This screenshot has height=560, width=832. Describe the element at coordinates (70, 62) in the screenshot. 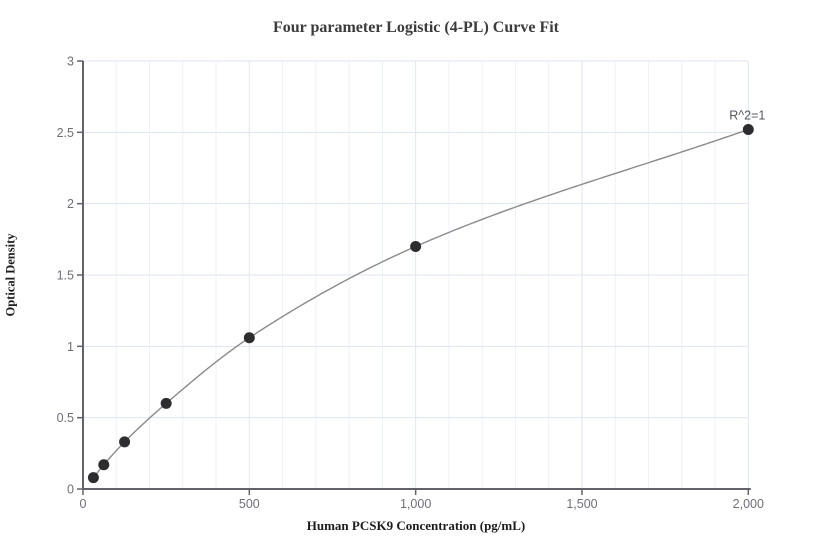

I see `y-tick-label: 3` at that location.